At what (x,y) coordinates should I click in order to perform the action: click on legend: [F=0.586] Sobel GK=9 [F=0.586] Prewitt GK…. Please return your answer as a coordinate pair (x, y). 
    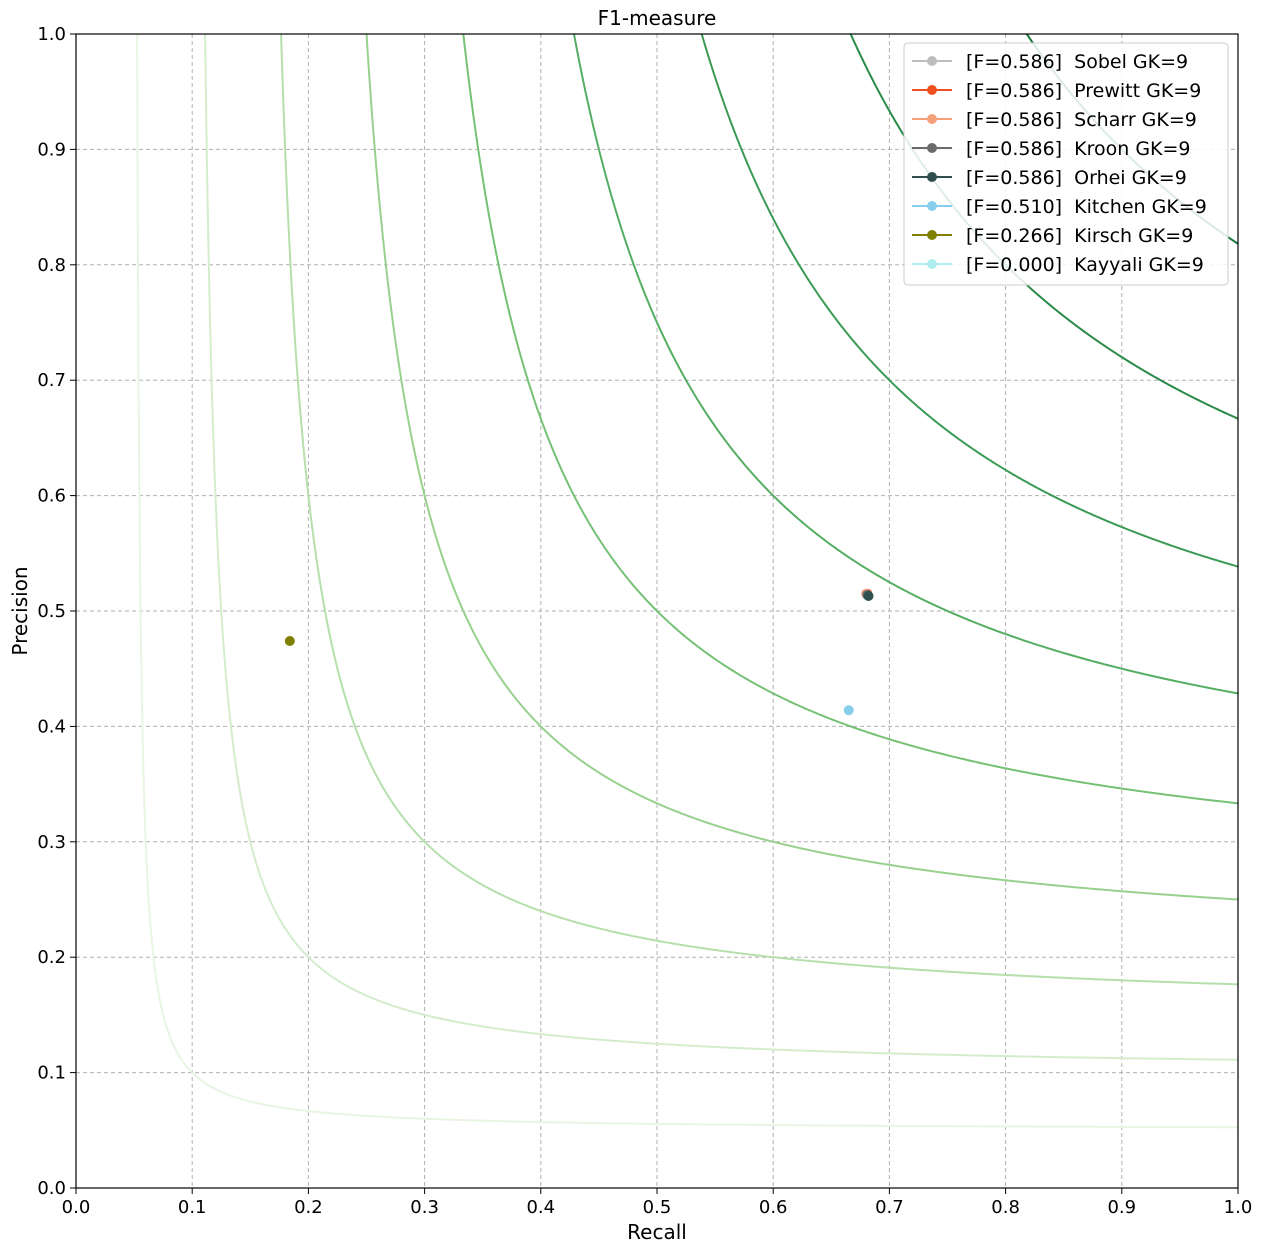
    Looking at the image, I should click on (1066, 164).